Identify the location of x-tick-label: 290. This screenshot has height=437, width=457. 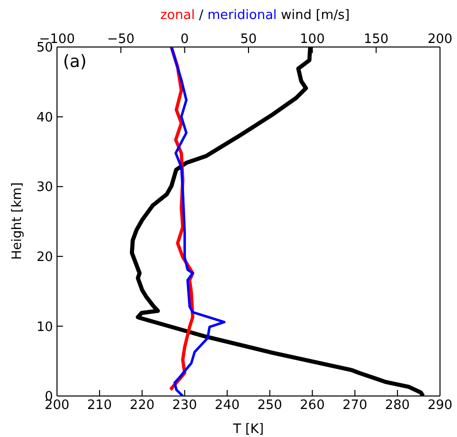
(440, 406).